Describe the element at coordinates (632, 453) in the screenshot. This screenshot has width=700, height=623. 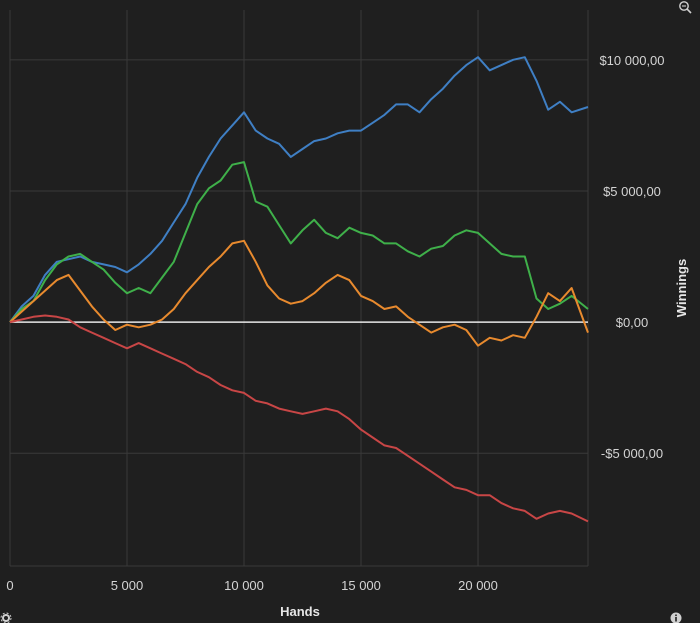
I see `y-tick-label: -$5 000,00` at that location.